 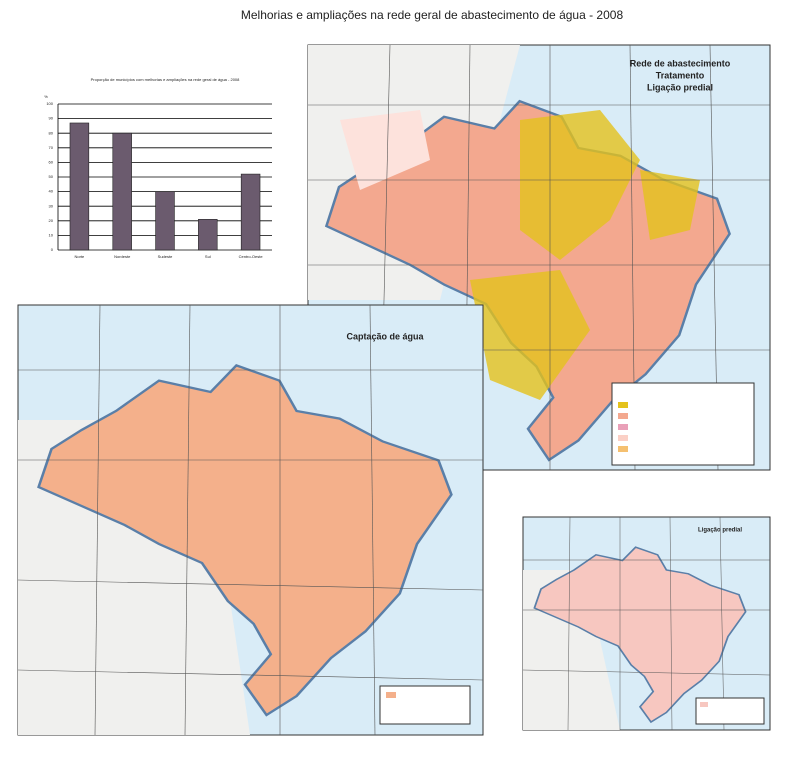 I want to click on map-title: Tratamento, so click(x=680, y=75).